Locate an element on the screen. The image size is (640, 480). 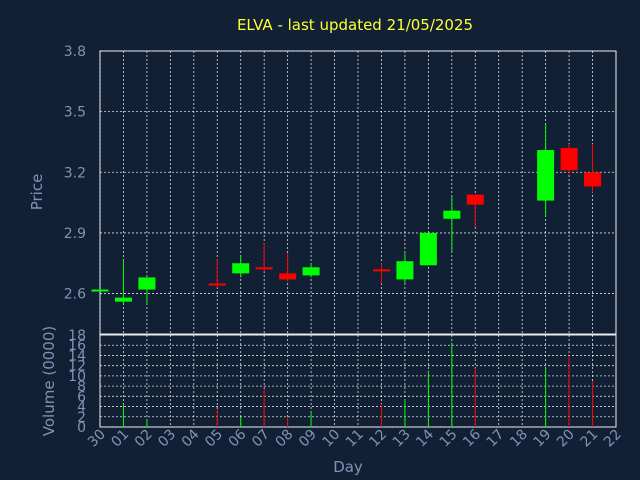
day-tick-label: 17 is located at coordinates (496, 439).